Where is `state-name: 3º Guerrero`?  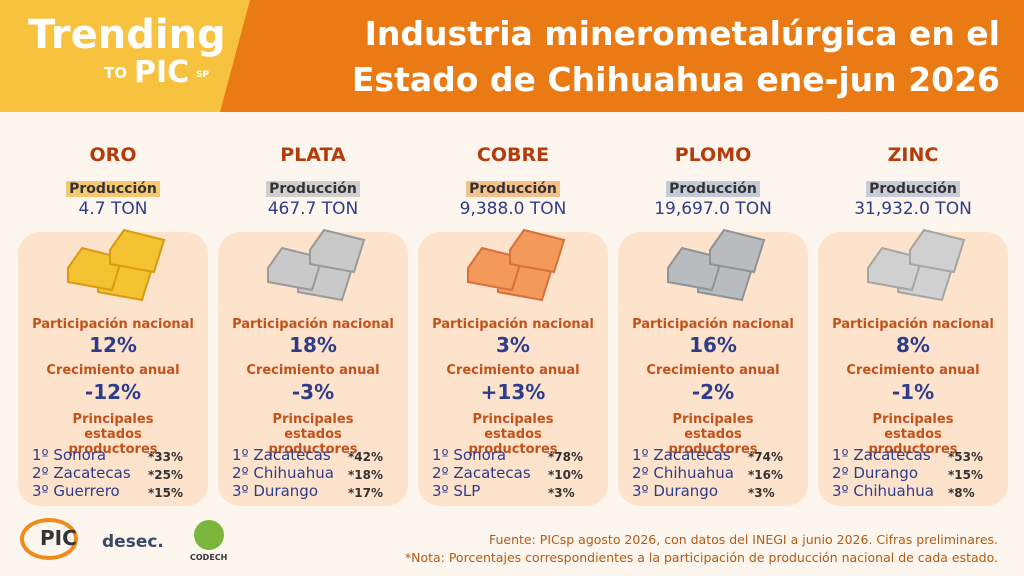
state-name: 3º Guerrero is located at coordinates (76, 491).